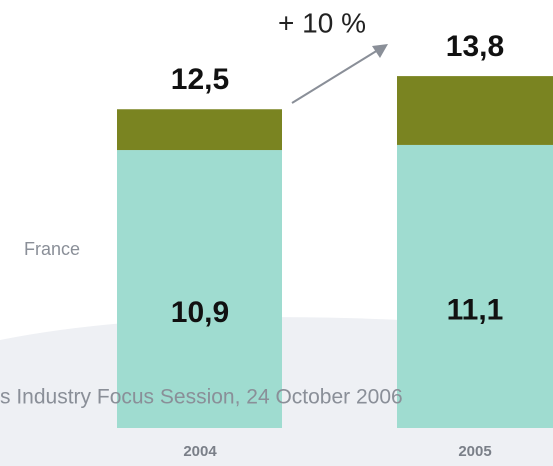 The image size is (553, 466). I want to click on segment-label: 11,1, so click(475, 309).